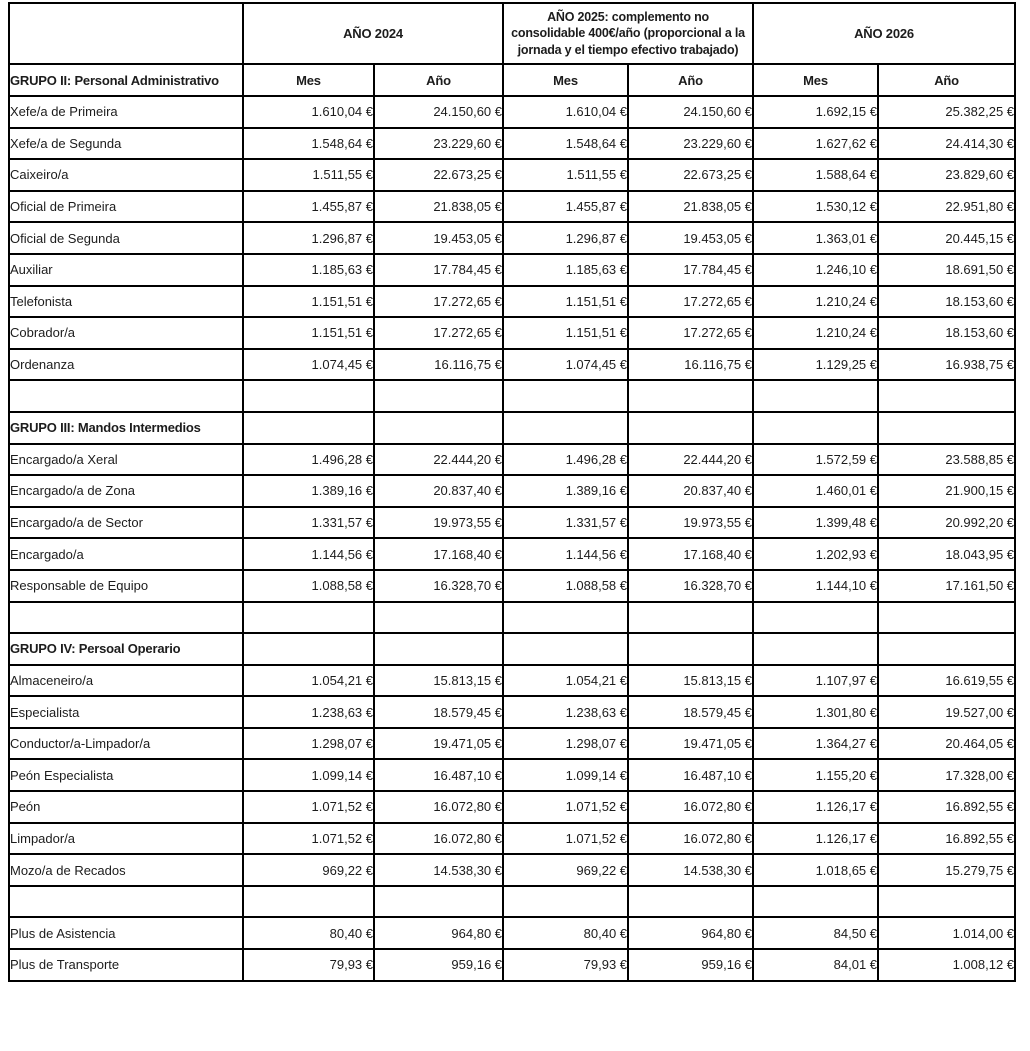 The width and height of the screenshot is (1030, 1051). What do you see at coordinates (566, 933) in the screenshot?
I see `value-cell: 80,40 €` at bounding box center [566, 933].